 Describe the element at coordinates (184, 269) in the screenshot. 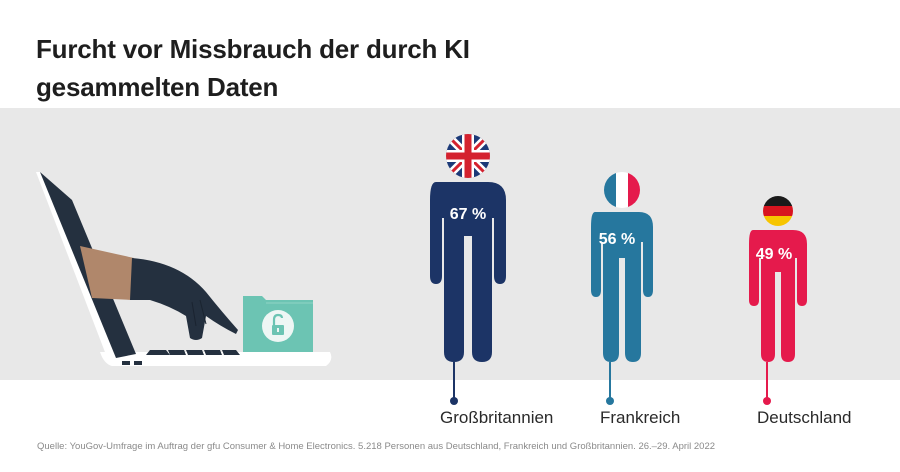

I see `laptop-icon` at that location.